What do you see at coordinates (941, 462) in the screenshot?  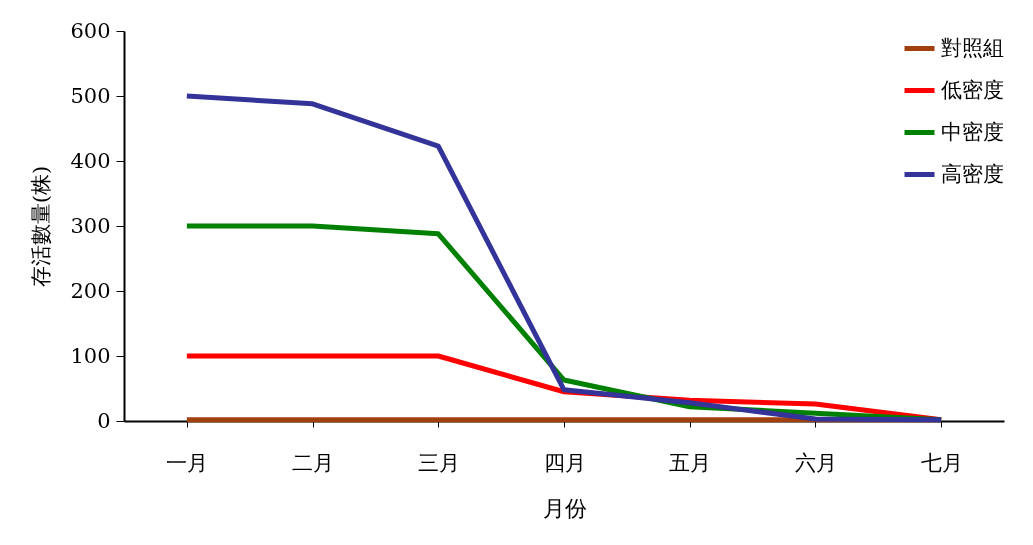 I see `x-tick-label: 七月` at bounding box center [941, 462].